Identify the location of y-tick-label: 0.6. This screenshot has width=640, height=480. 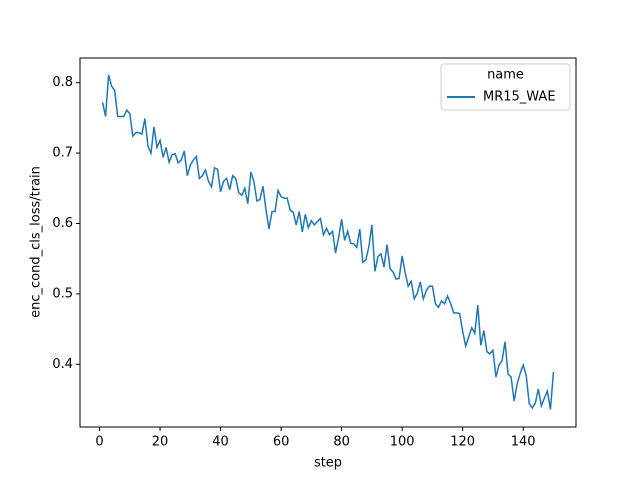
(62, 223).